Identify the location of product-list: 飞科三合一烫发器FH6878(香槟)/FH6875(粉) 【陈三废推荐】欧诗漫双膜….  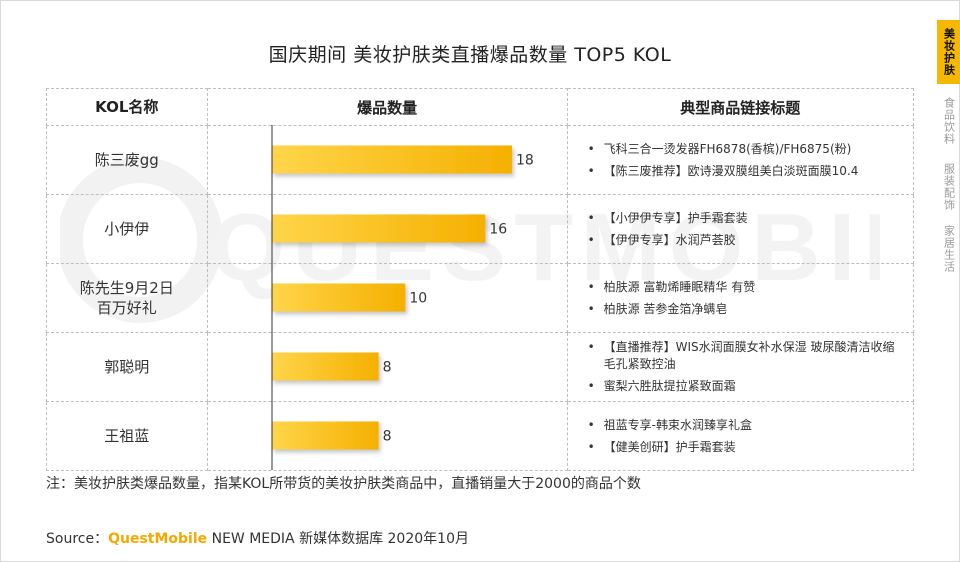
(740, 160).